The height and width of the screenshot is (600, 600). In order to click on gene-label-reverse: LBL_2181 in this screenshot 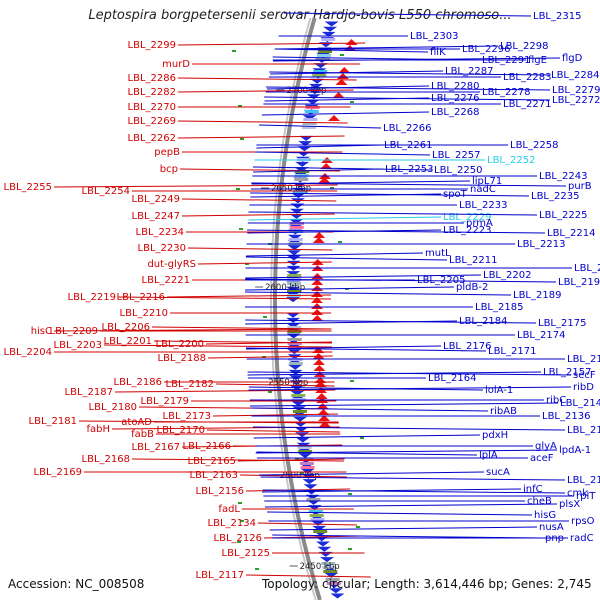, I will do `click(53, 421)`.